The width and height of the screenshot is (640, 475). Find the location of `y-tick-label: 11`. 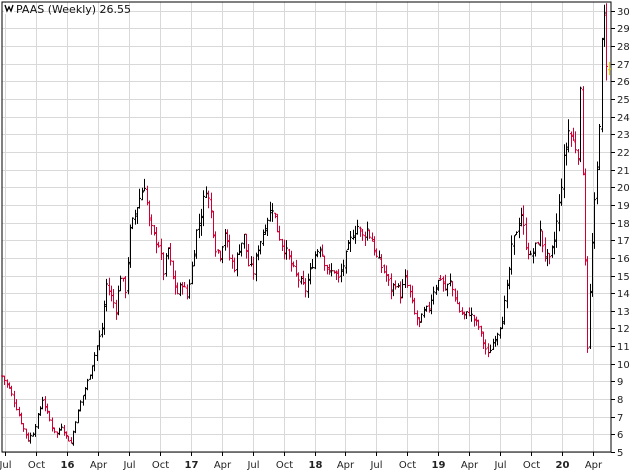

y-tick-label: 11 is located at coordinates (623, 347).